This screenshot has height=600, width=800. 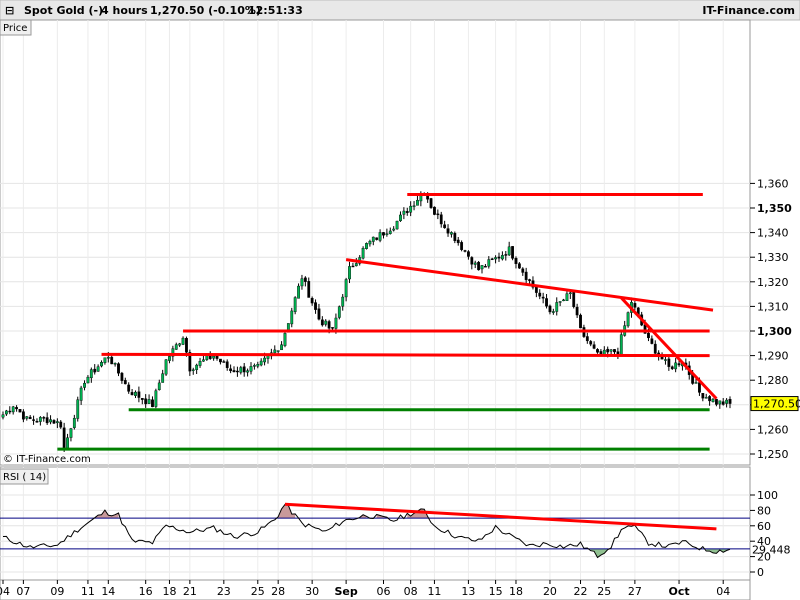 I want to click on chart-toggle-icon: ⊟, so click(x=9, y=10).